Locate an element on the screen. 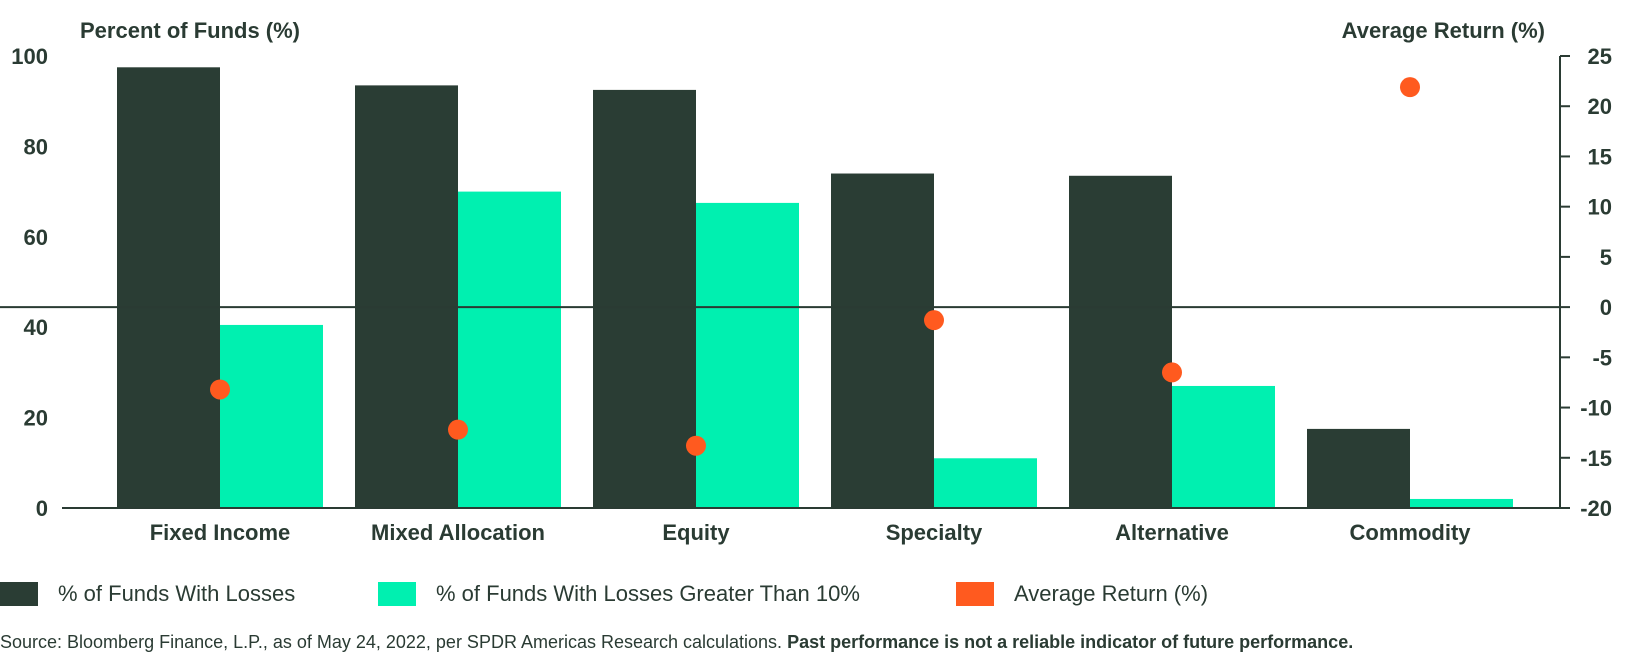  left-axis: 0 20 40 60 80 100 is located at coordinates (29, 282).